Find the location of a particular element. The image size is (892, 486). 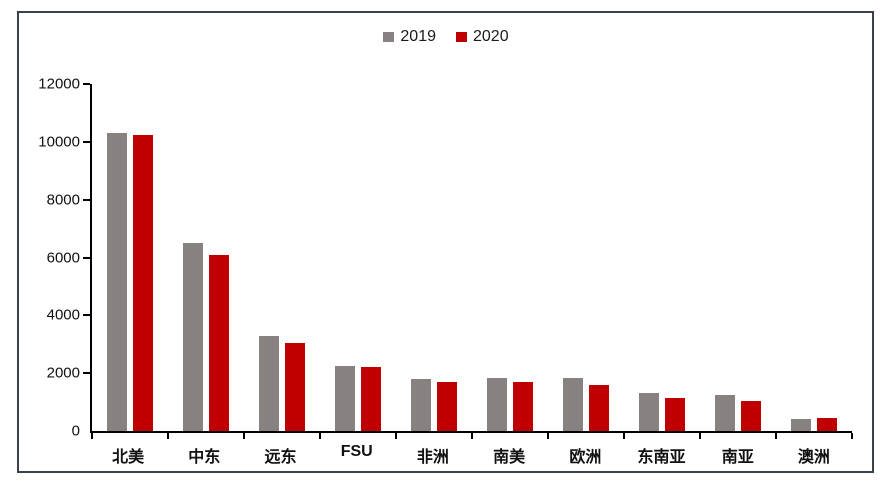

x-axis-label-7: 东南亚 is located at coordinates (661, 457).